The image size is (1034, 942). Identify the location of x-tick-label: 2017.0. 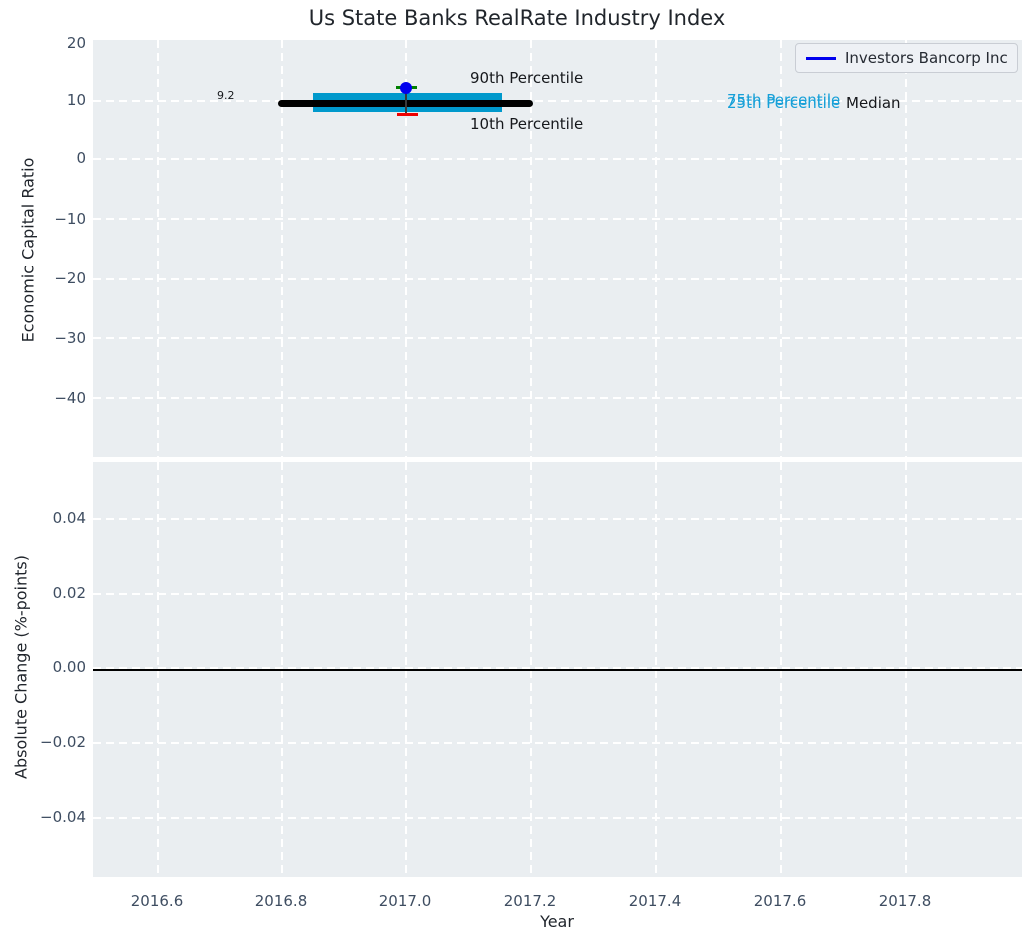
(405, 901).